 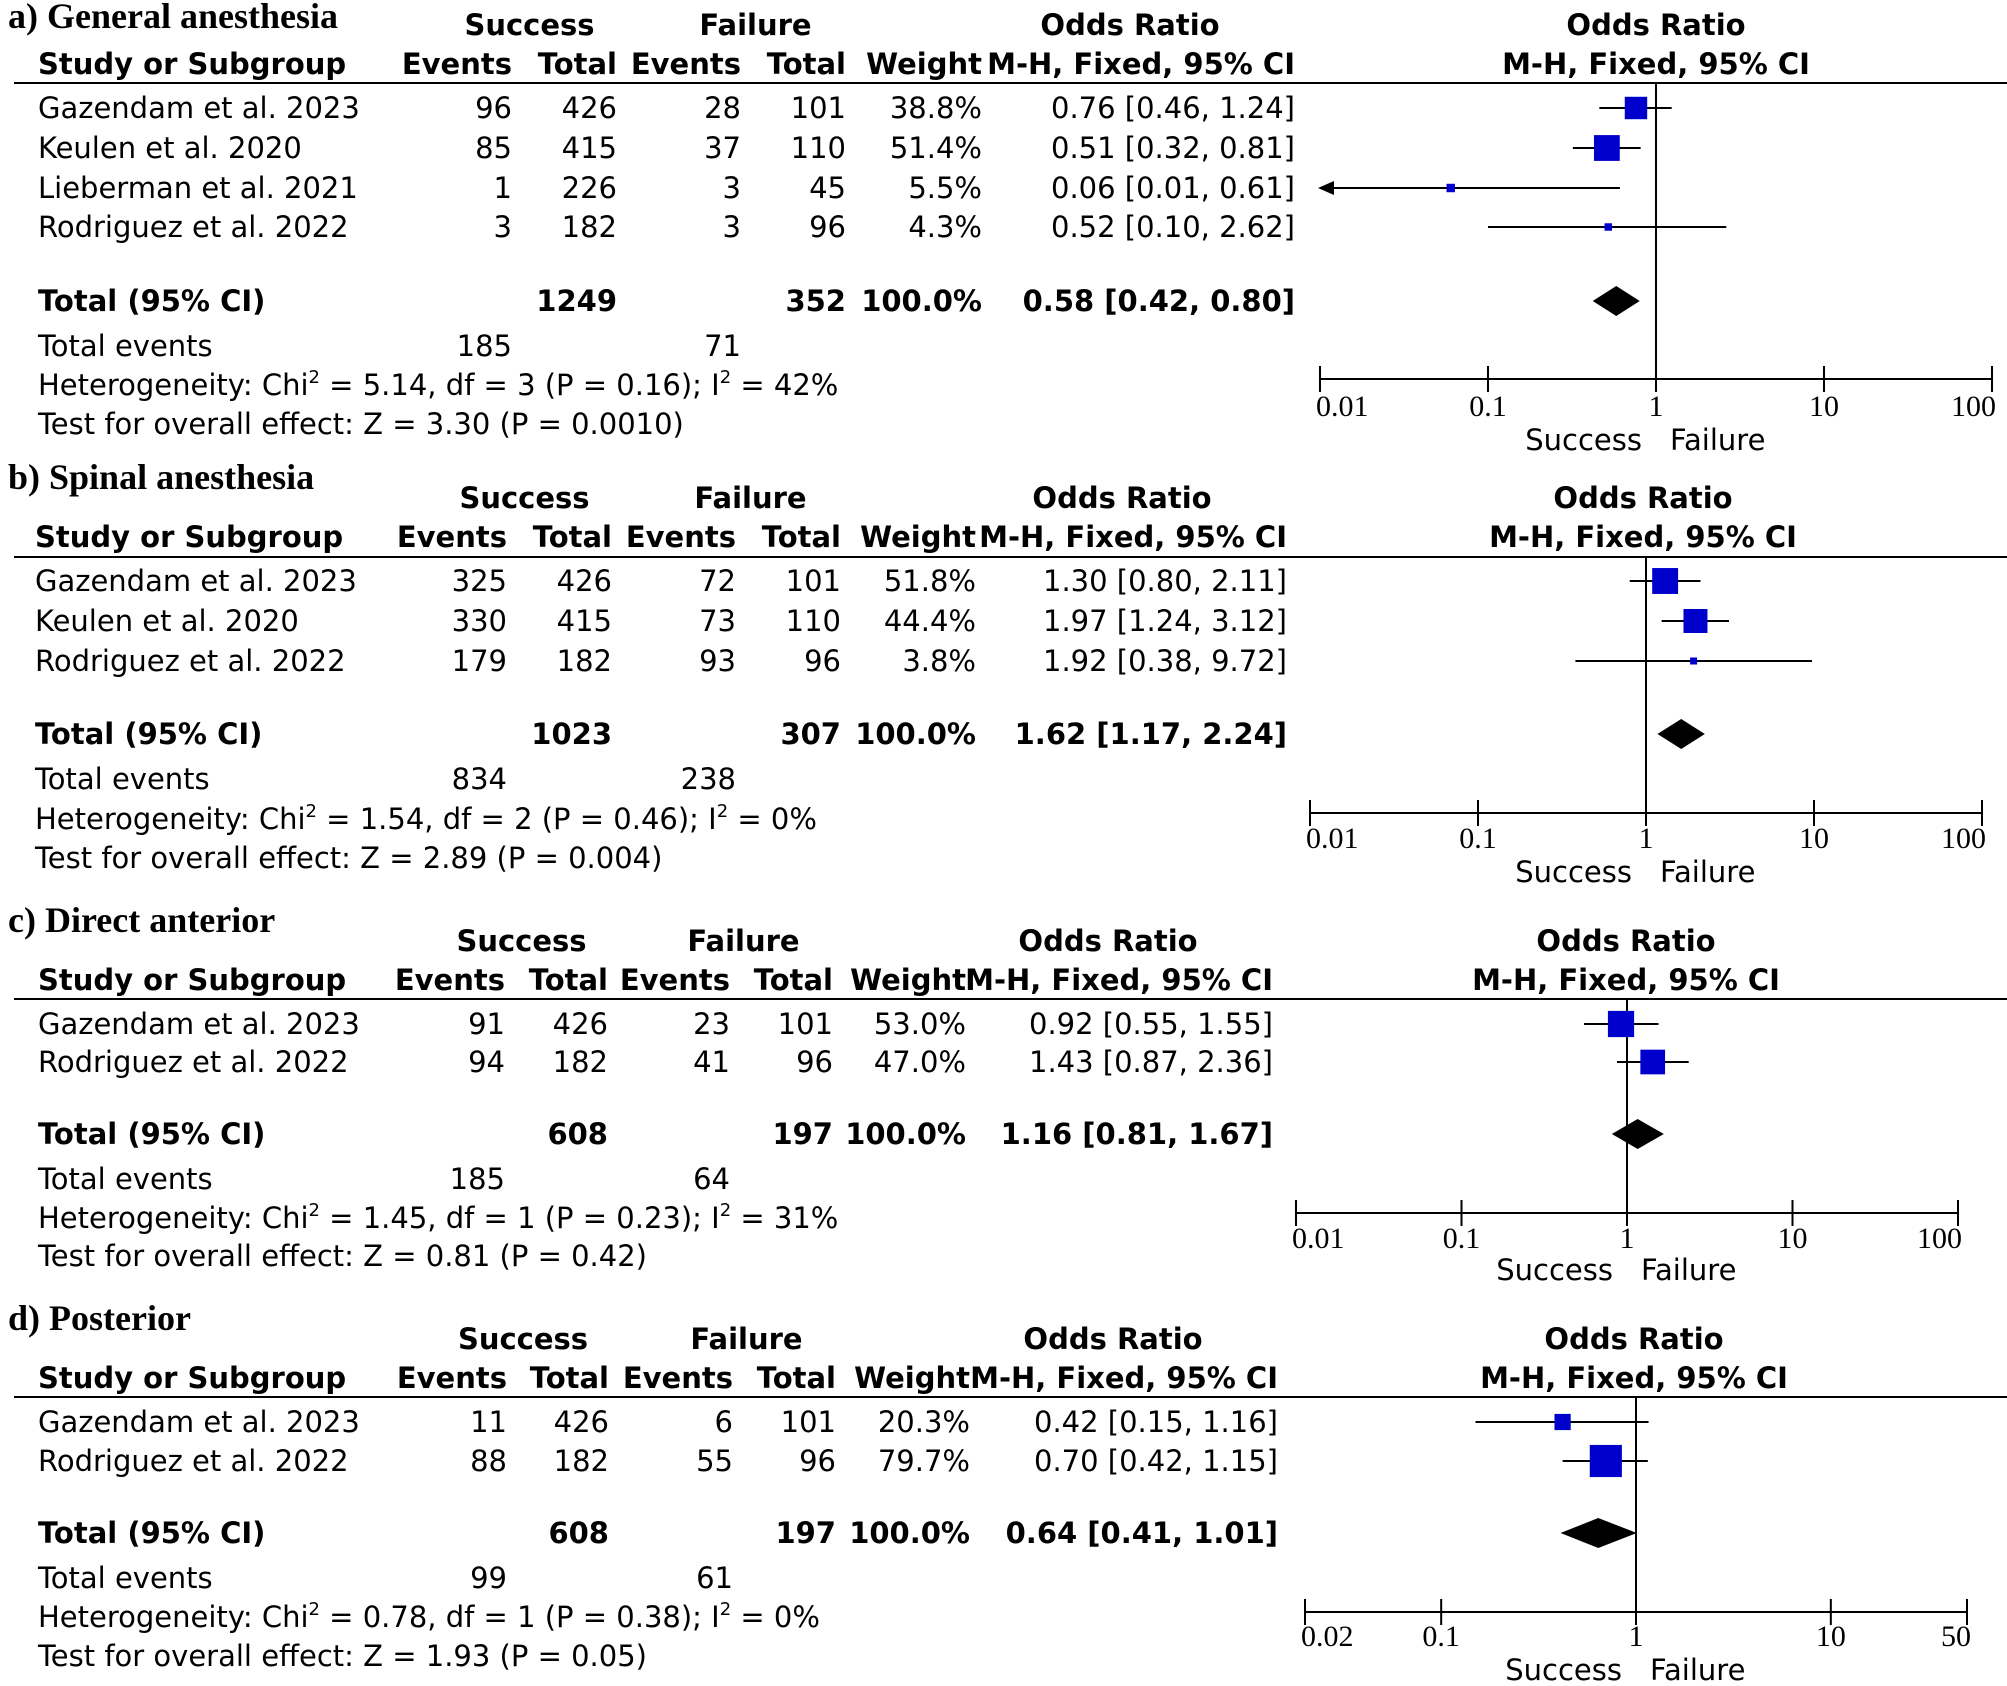 What do you see at coordinates (945, 227) in the screenshot?
I see `study-weight: 4.3%` at bounding box center [945, 227].